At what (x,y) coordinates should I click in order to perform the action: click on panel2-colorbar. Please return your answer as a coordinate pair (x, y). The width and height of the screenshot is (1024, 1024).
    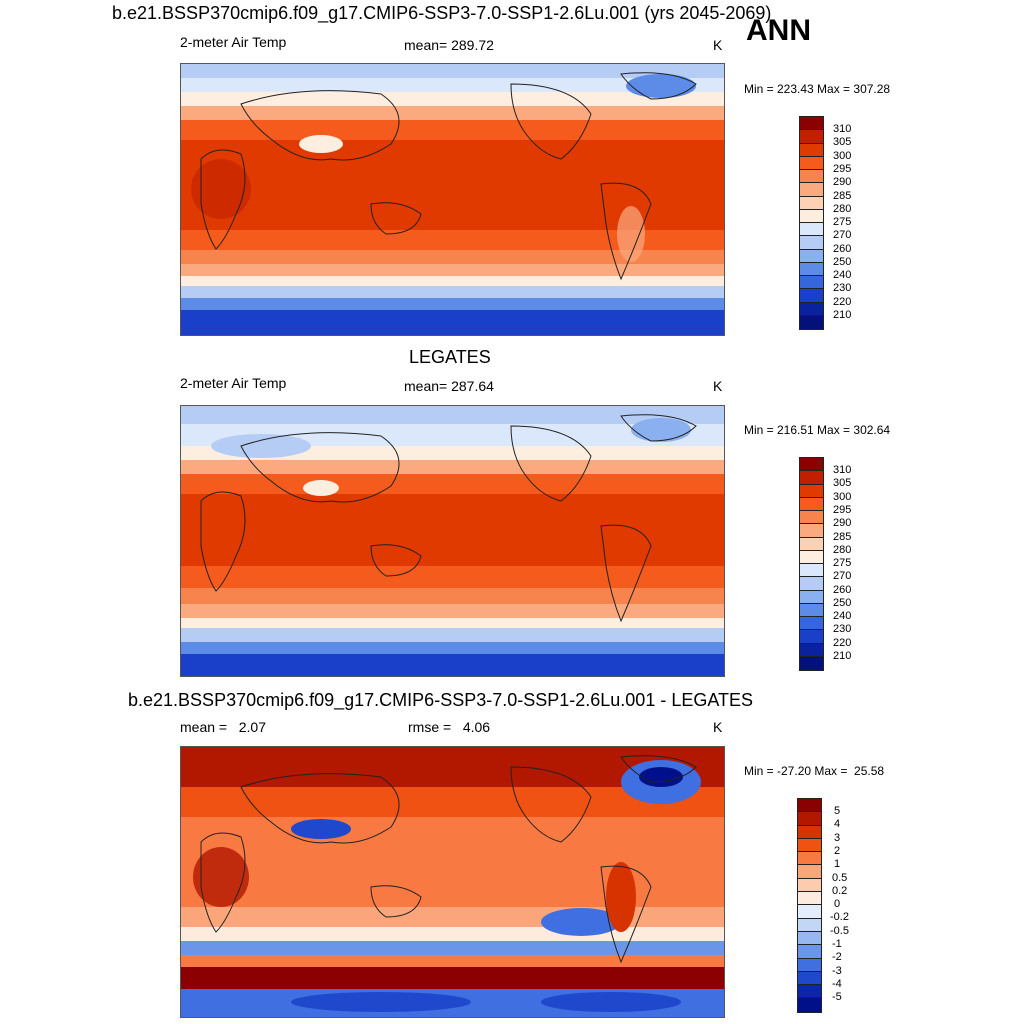
    Looking at the image, I should click on (811, 564).